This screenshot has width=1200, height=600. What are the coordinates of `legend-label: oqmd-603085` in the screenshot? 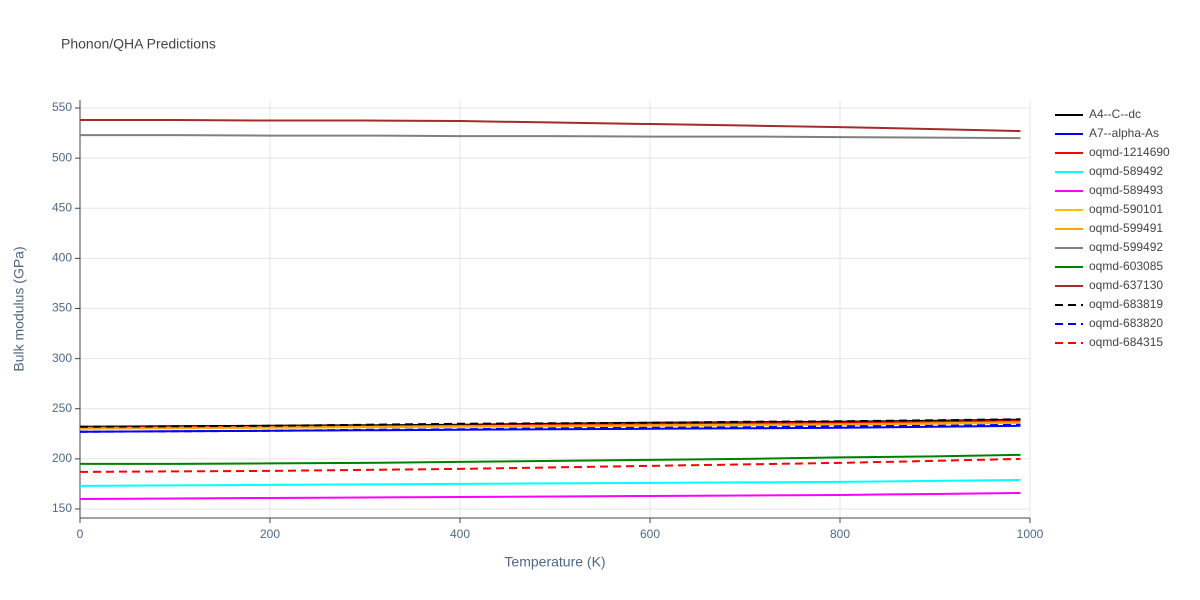 It's located at (1126, 266).